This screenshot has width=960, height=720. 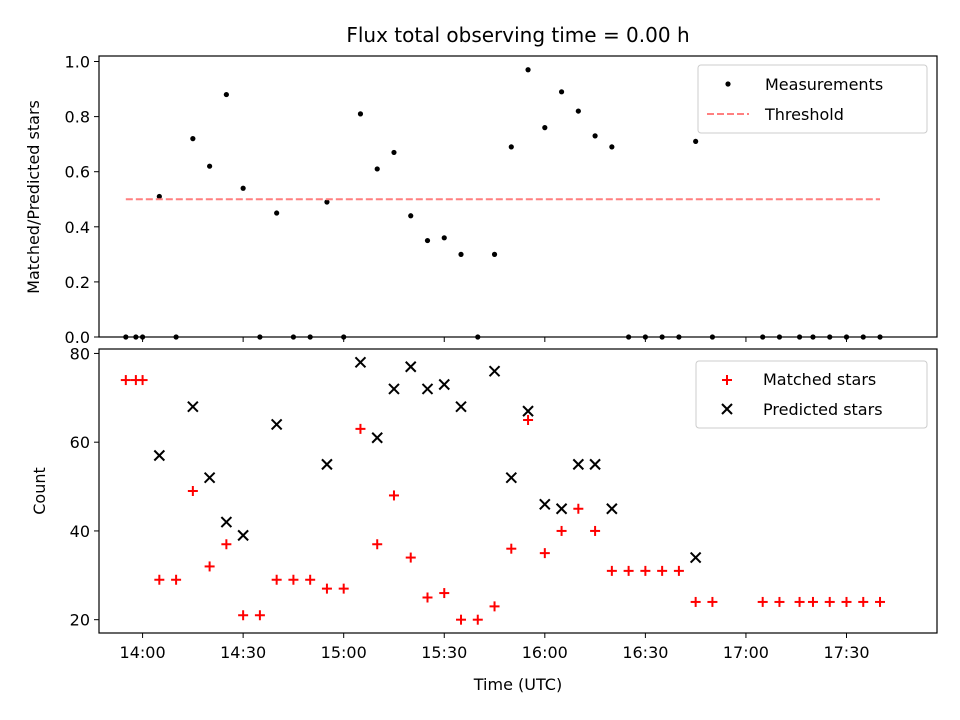 I want to click on legend-predicted-marker, so click(x=727, y=409).